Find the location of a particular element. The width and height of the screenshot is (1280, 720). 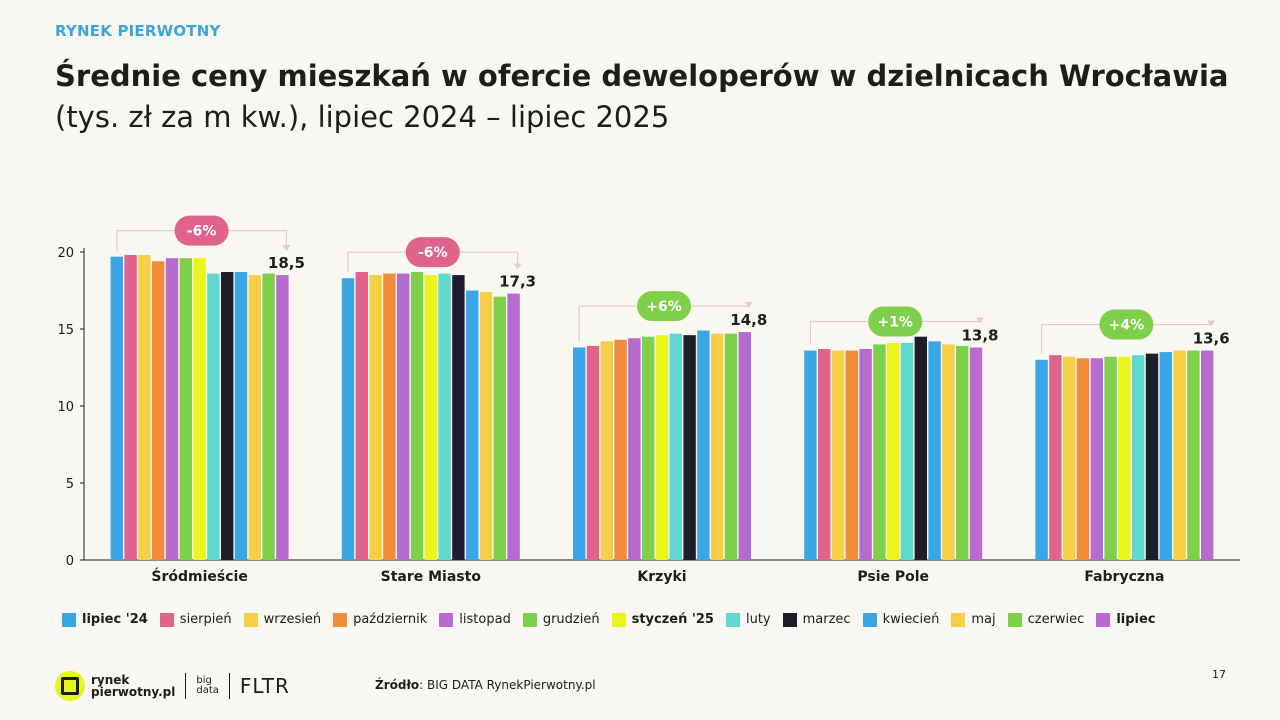

legend-label: styczeń '25 is located at coordinates (672, 619).